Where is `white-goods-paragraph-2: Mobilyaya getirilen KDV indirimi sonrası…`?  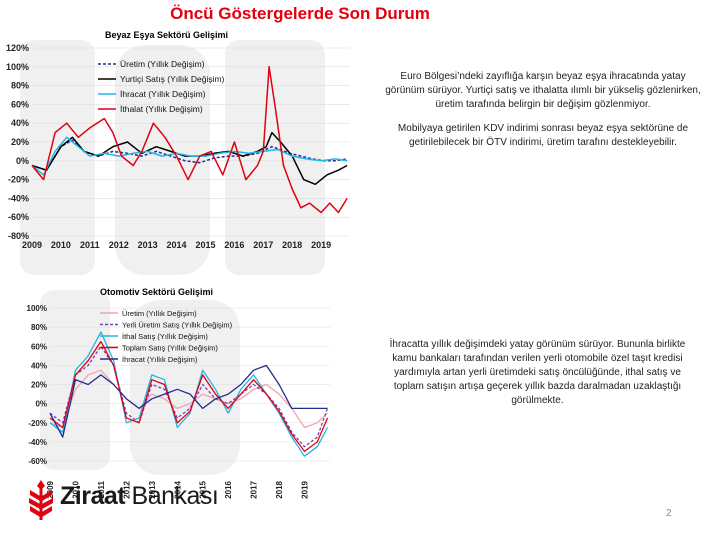
white-goods-paragraph-2: Mobilyaya getirilen KDV indirimi sonrası… is located at coordinates (543, 135).